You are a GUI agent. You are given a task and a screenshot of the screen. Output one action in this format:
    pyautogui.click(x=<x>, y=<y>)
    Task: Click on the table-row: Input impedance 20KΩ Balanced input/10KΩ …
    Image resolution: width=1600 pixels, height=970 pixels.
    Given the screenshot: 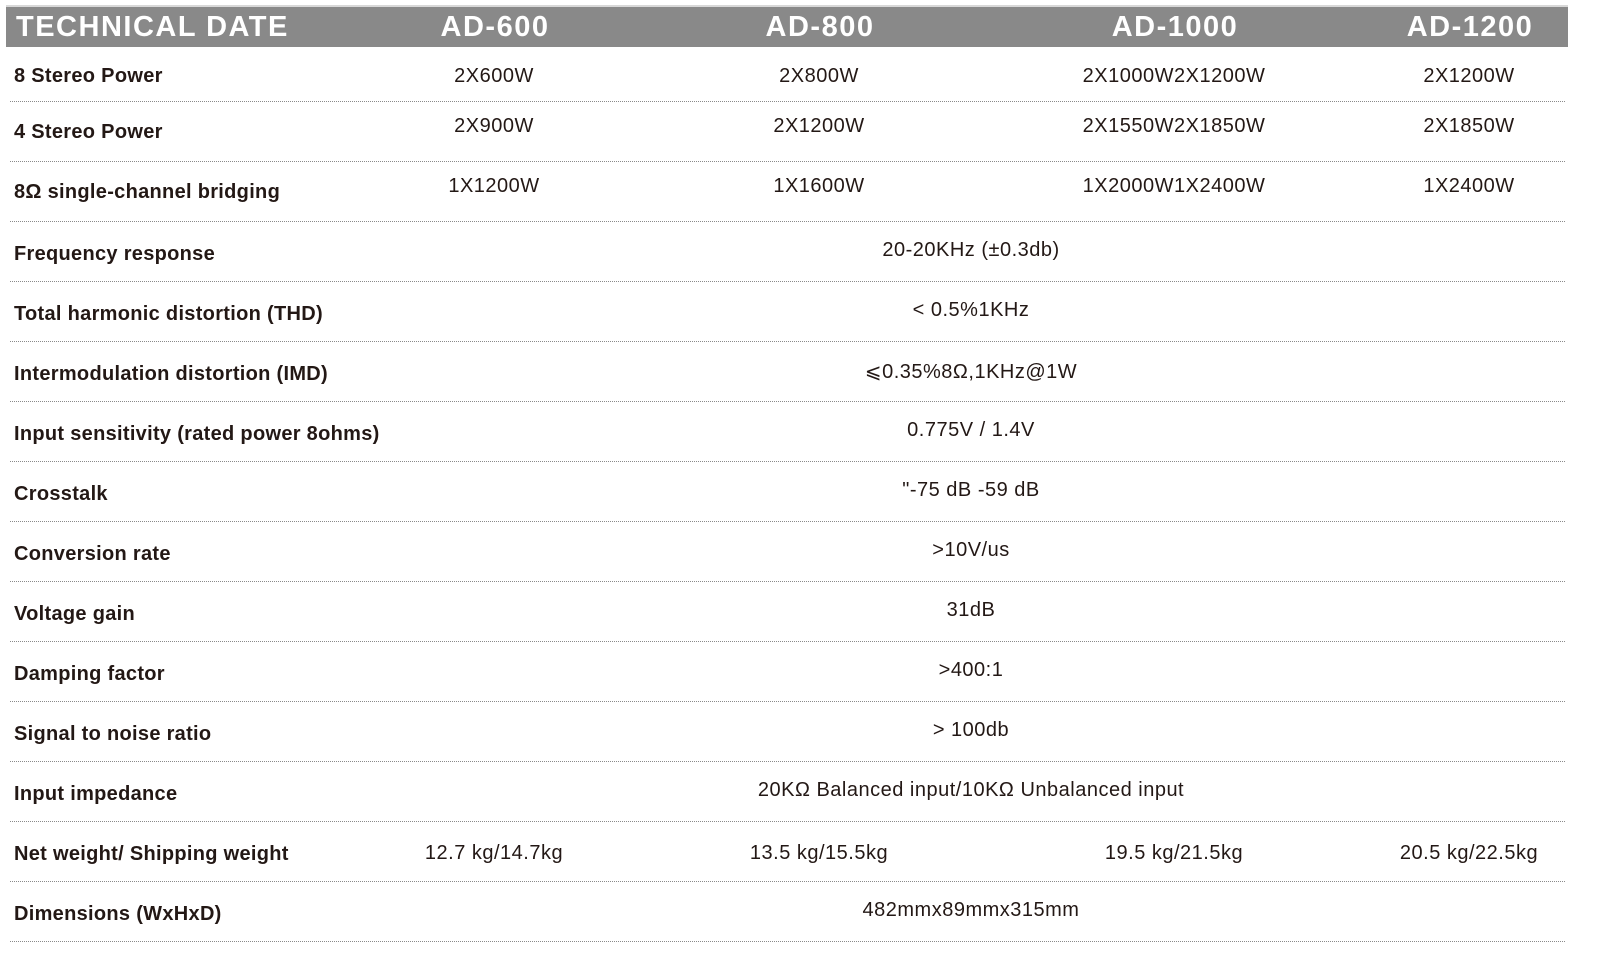 What is the action you would take?
    pyautogui.click(x=787, y=791)
    